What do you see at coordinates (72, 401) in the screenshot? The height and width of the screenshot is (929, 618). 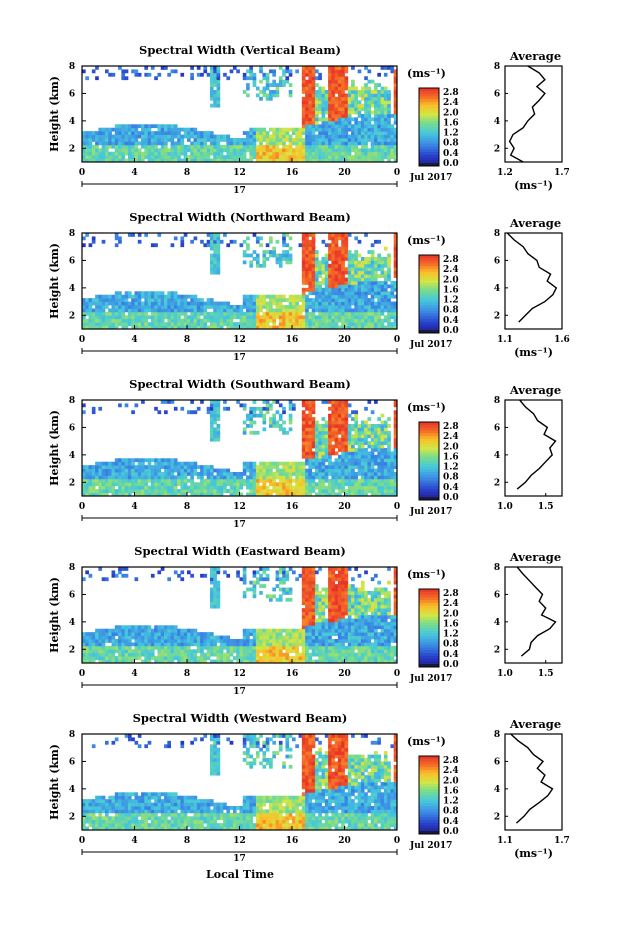 I see `y-tick-label: 8` at bounding box center [72, 401].